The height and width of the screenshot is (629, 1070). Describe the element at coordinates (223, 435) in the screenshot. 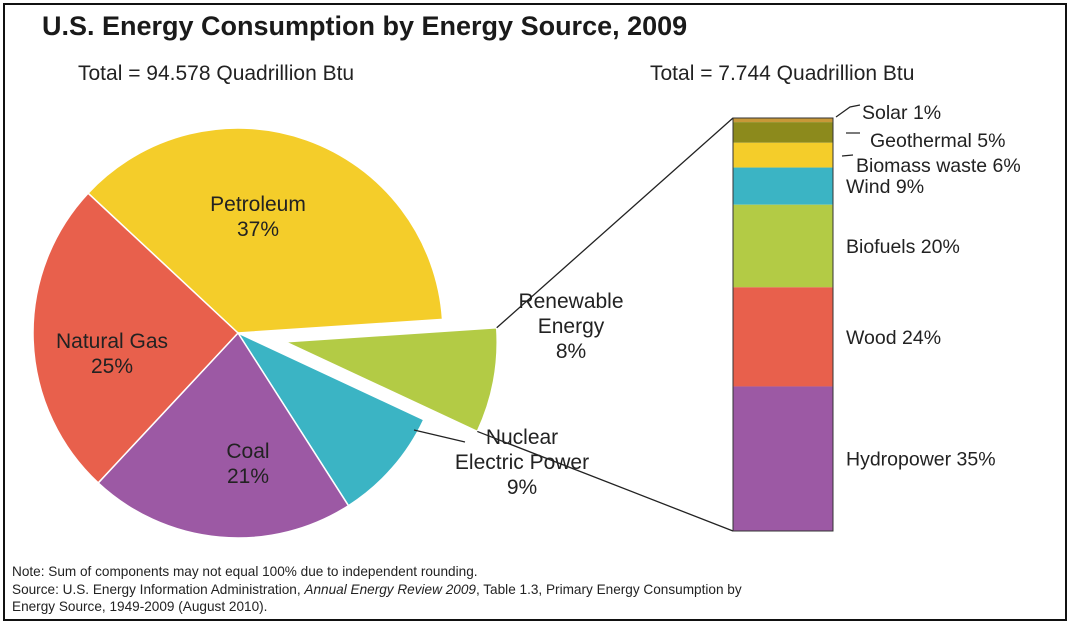

I see `pie-slice-coal` at that location.